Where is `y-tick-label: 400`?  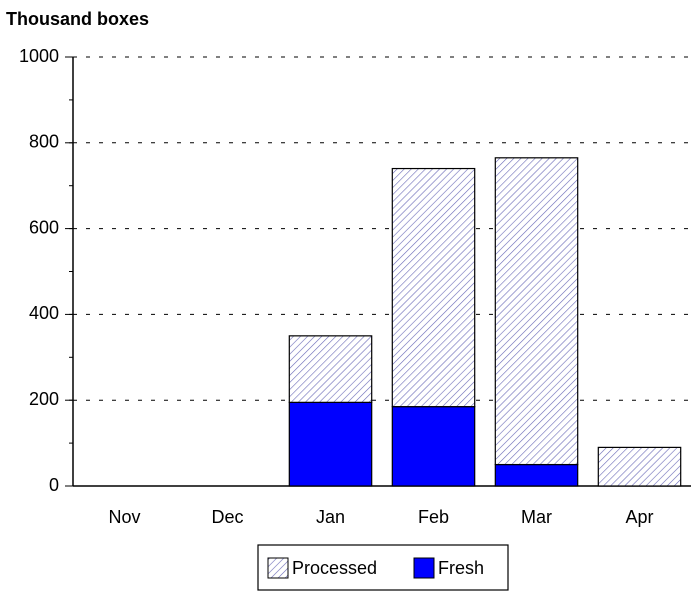 y-tick-label: 400 is located at coordinates (44, 313).